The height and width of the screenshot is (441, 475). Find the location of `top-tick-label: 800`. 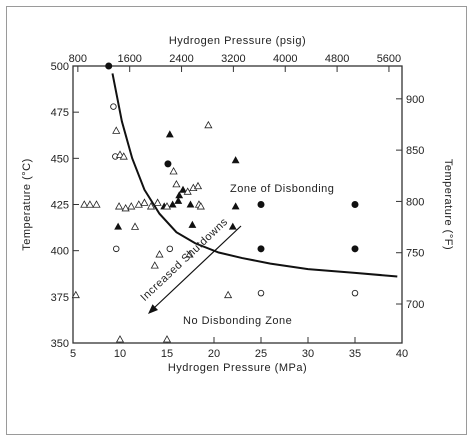

top-tick-label: 800 is located at coordinates (78, 59).